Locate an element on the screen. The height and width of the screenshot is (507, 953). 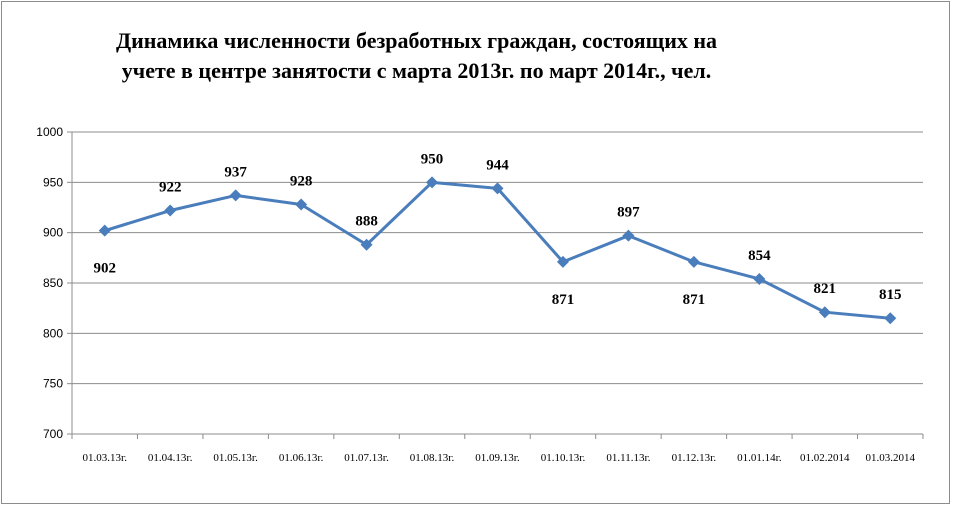
x-tick-label: 01.07.13г. is located at coordinates (366, 458).